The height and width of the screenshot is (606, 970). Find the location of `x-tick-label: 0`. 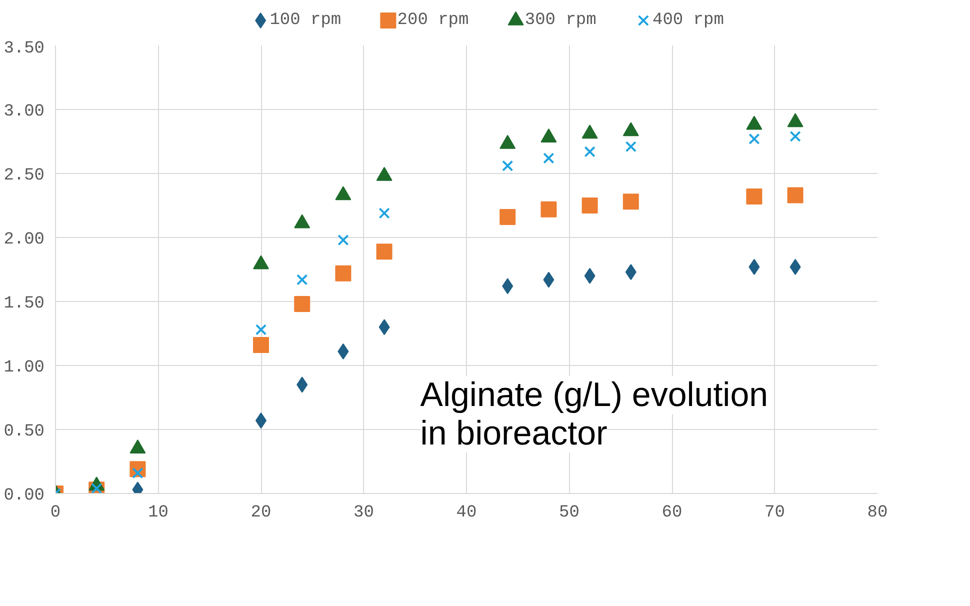

x-tick-label: 0 is located at coordinates (55, 513).